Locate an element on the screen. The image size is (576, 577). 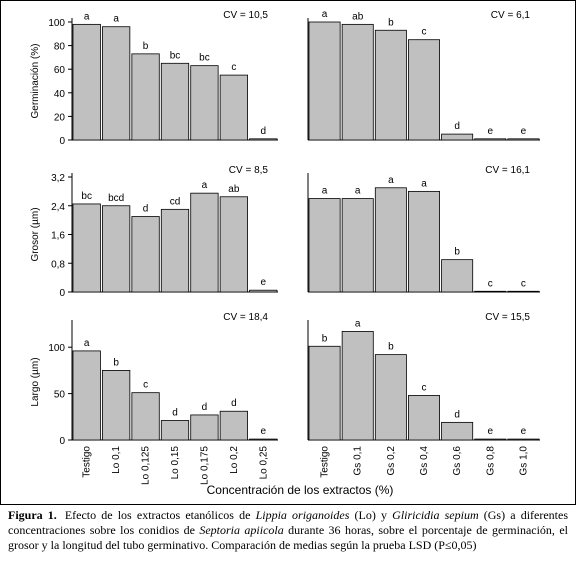
cv-label: CV = 16,1 is located at coordinates (507, 170).